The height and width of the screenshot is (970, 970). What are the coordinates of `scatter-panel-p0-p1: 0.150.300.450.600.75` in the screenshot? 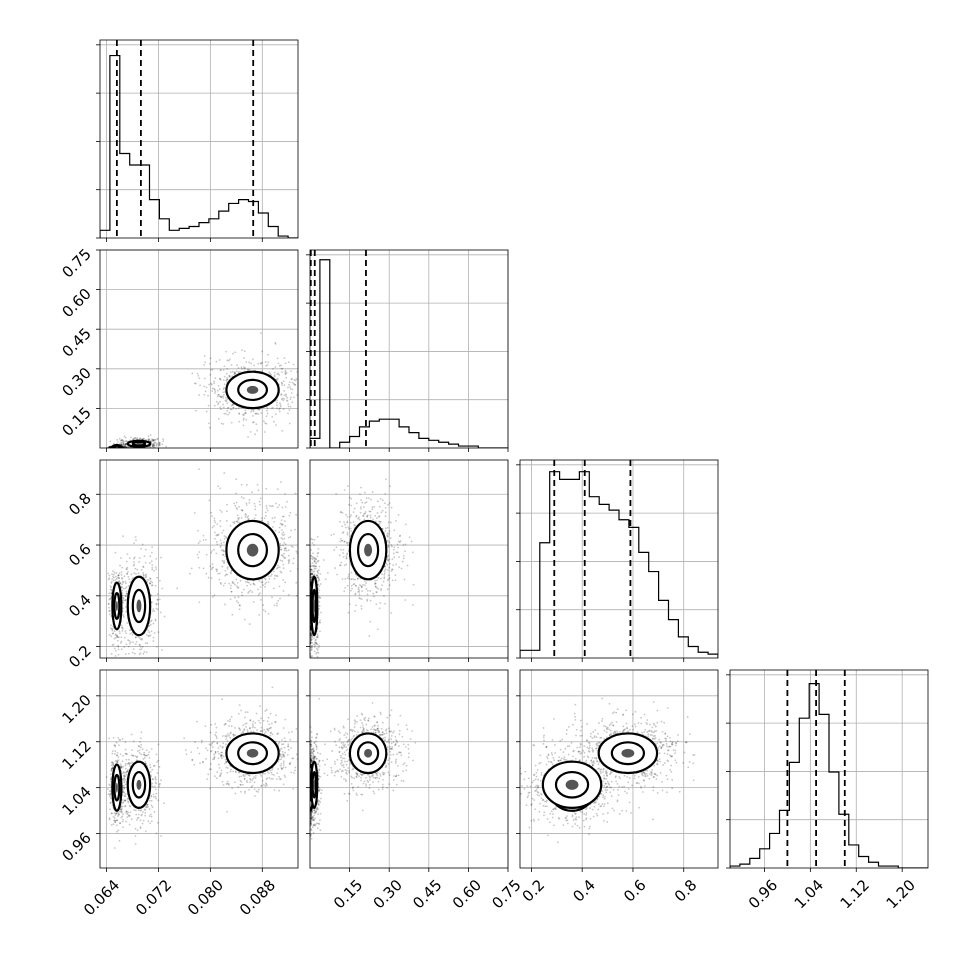 It's located at (178, 348).